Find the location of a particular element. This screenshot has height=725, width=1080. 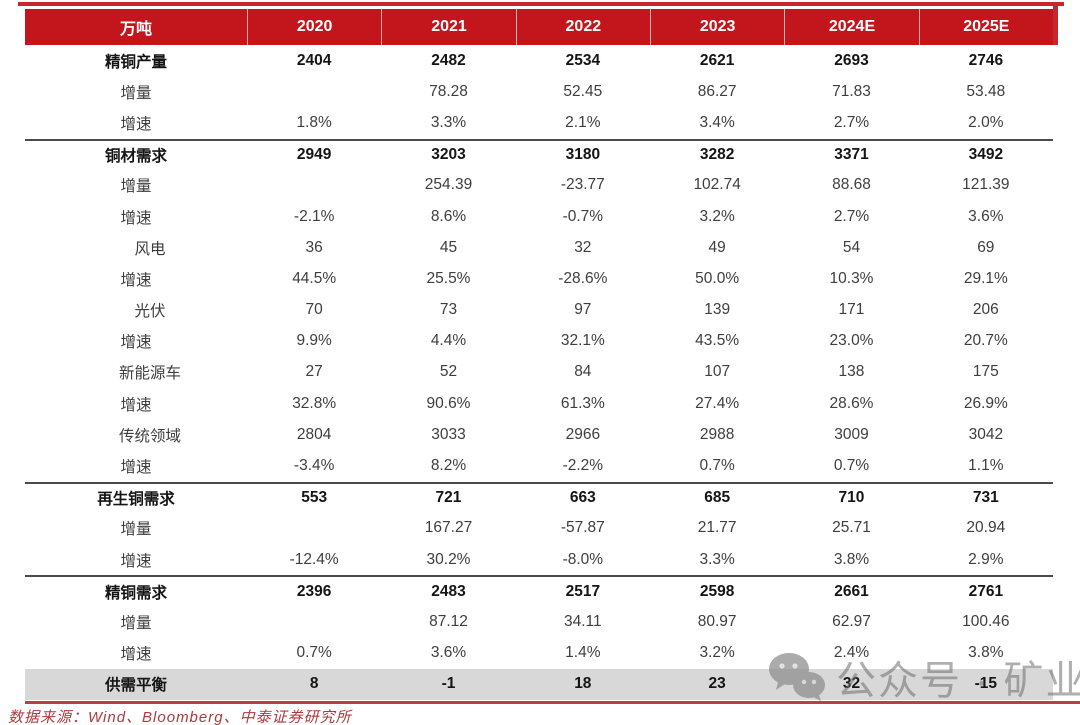

value-cell: 80.97 is located at coordinates (717, 621).